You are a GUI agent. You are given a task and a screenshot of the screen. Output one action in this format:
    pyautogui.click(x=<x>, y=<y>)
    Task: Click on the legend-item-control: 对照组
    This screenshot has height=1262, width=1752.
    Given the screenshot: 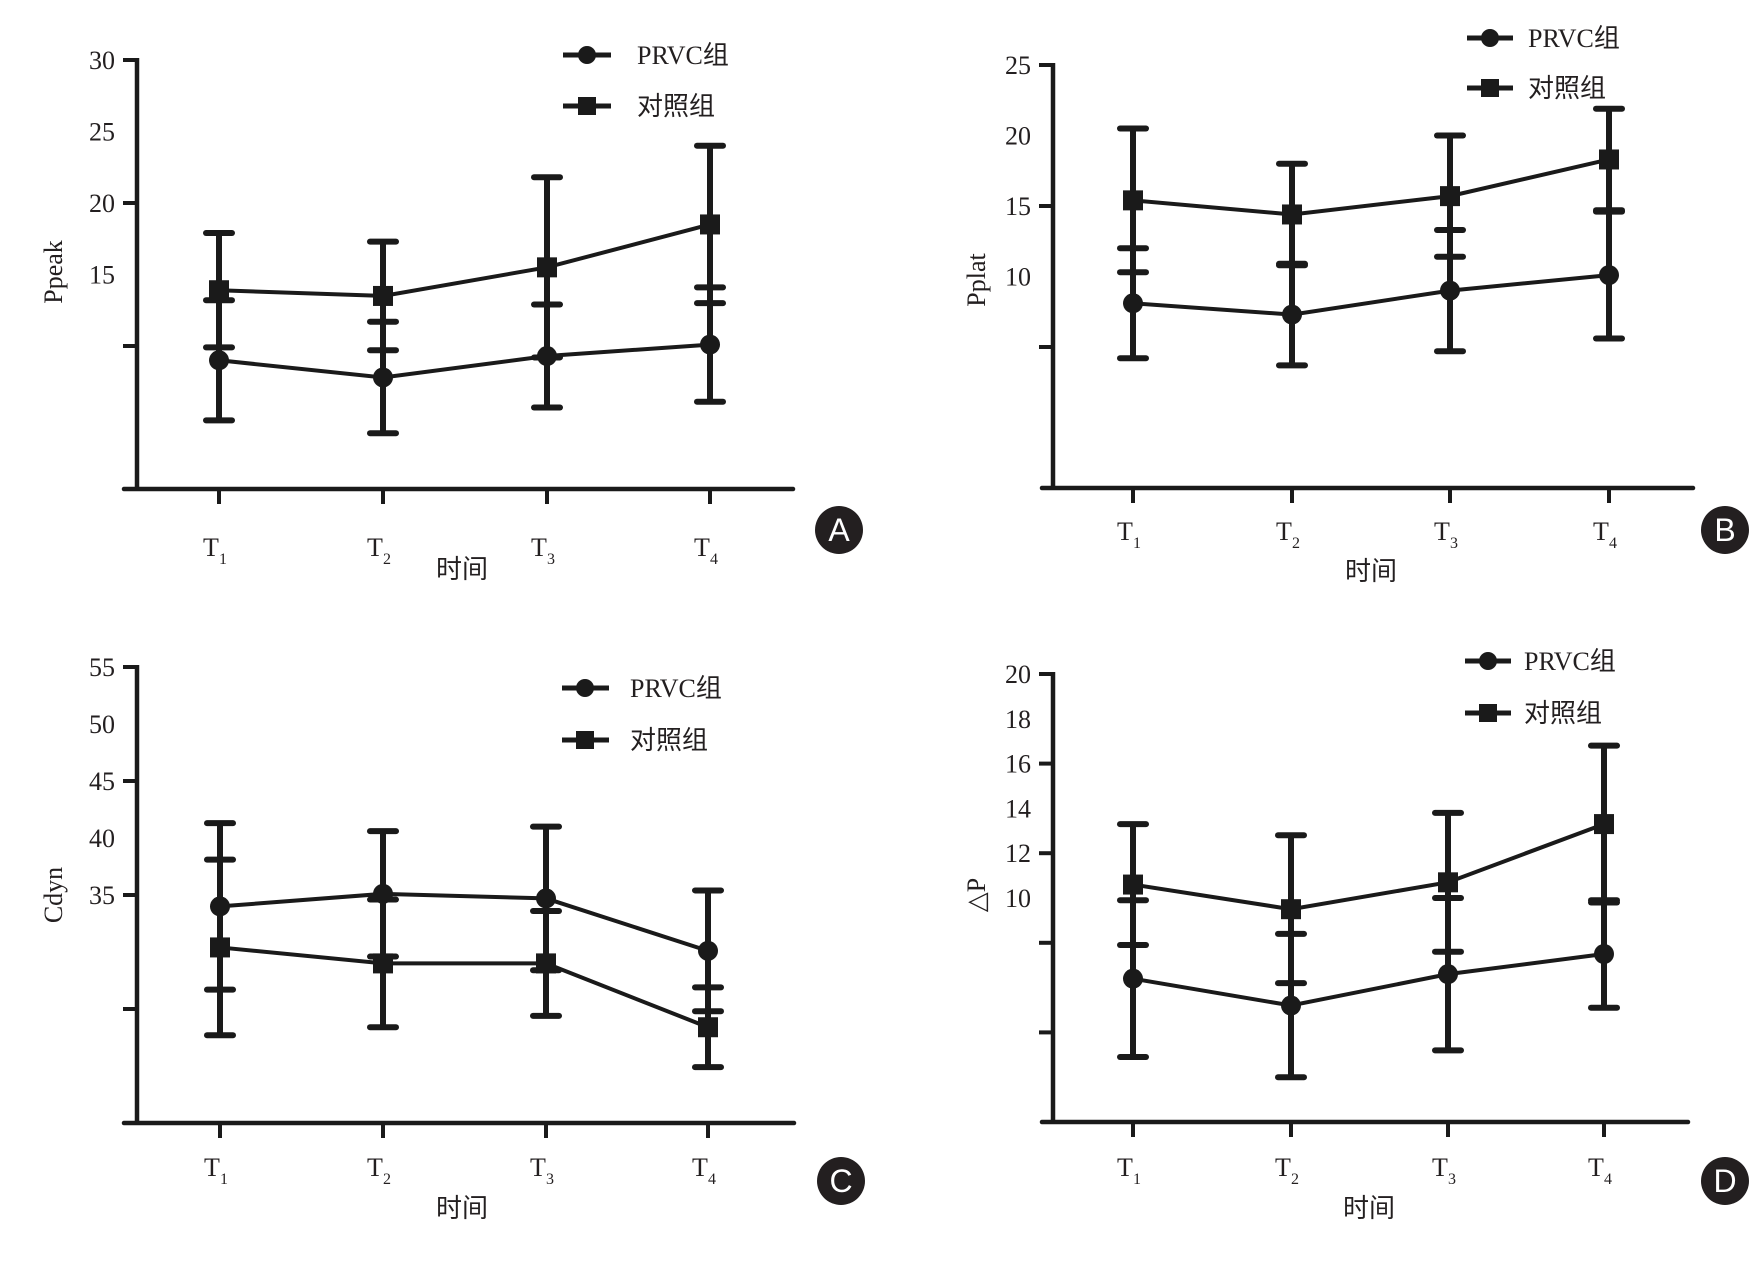 What is the action you would take?
    pyautogui.click(x=1536, y=88)
    